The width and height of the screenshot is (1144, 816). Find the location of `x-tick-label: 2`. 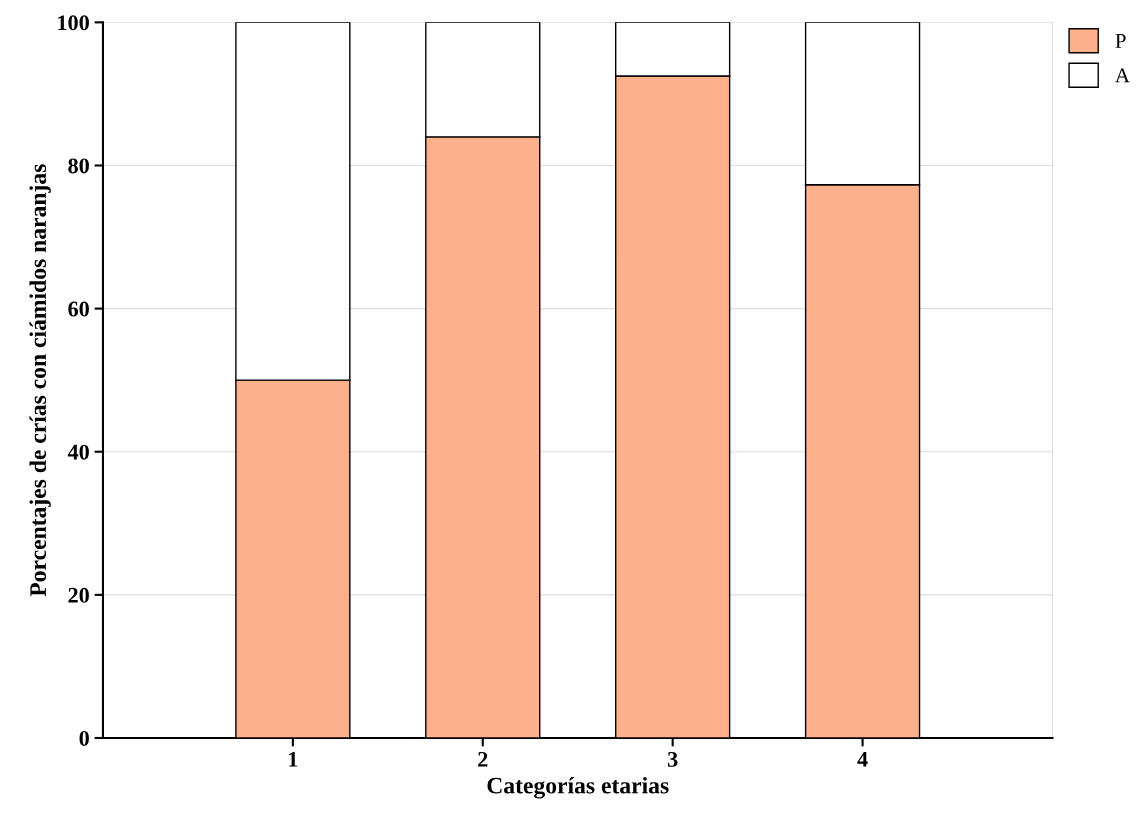

x-tick-label: 2 is located at coordinates (483, 759).